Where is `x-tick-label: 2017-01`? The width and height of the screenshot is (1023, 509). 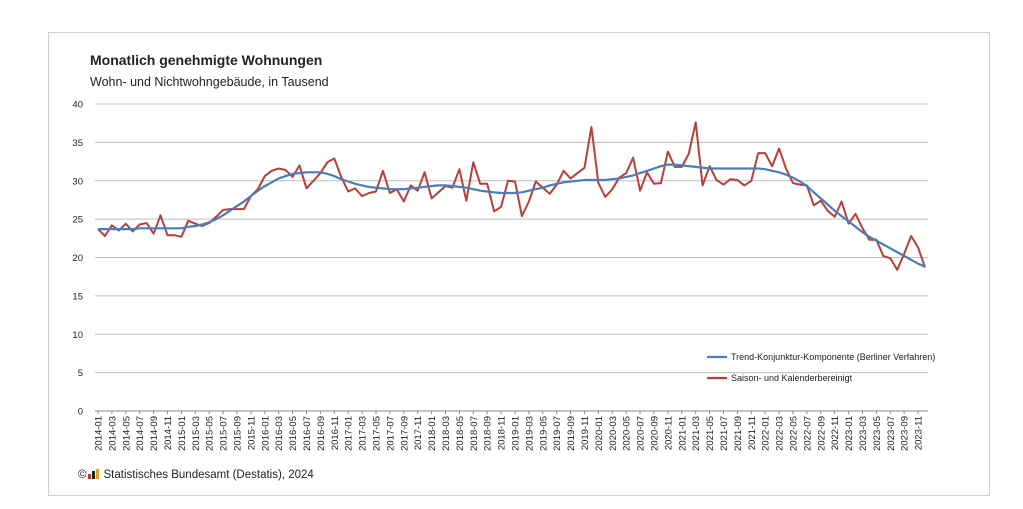 x-tick-label: 2017-01 is located at coordinates (349, 433).